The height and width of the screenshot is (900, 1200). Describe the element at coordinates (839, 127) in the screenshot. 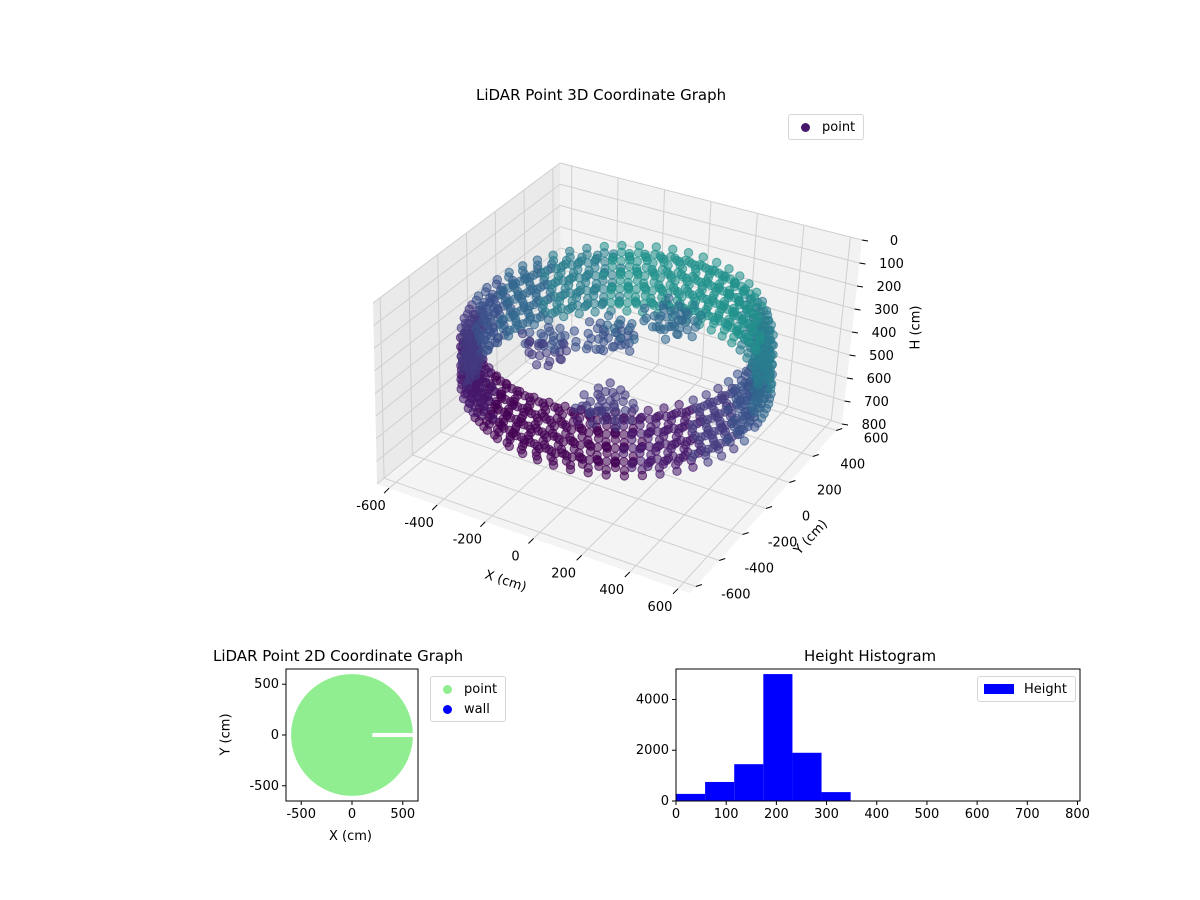

I see `legend-label-point: point` at that location.